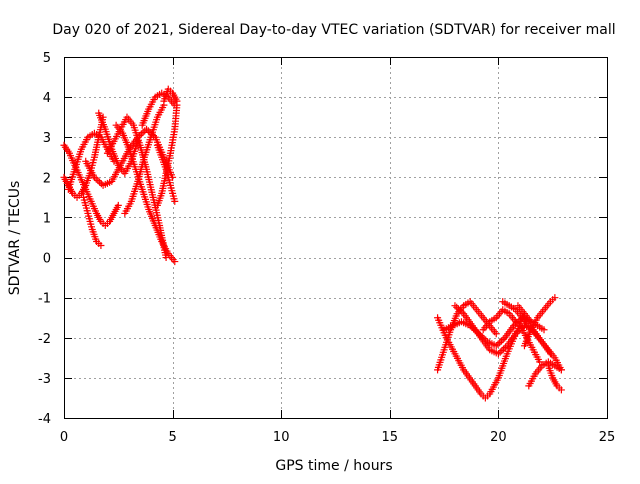 The width and height of the screenshot is (640, 484). I want to click on y-axis-label: SDTVAR / TECUs, so click(15, 238).